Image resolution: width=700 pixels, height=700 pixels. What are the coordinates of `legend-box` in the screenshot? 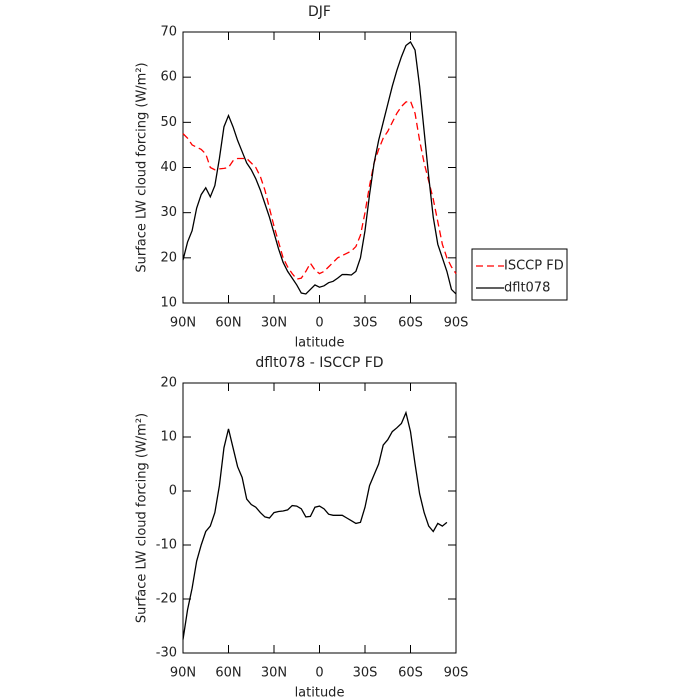 It's located at (519, 274).